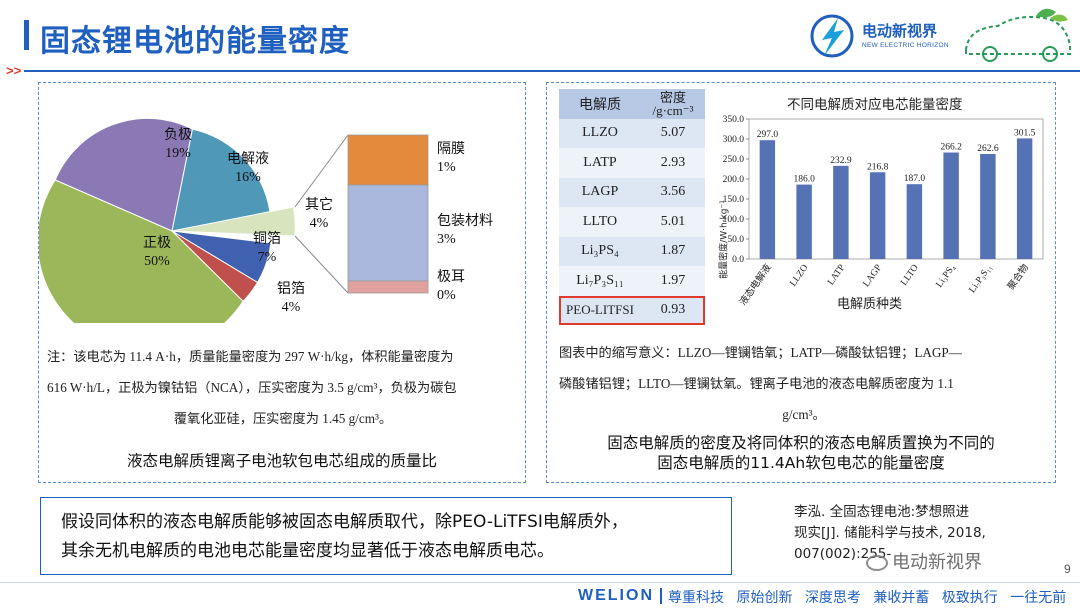  Describe the element at coordinates (157, 261) in the screenshot. I see `cathode-pct: 50%` at that location.